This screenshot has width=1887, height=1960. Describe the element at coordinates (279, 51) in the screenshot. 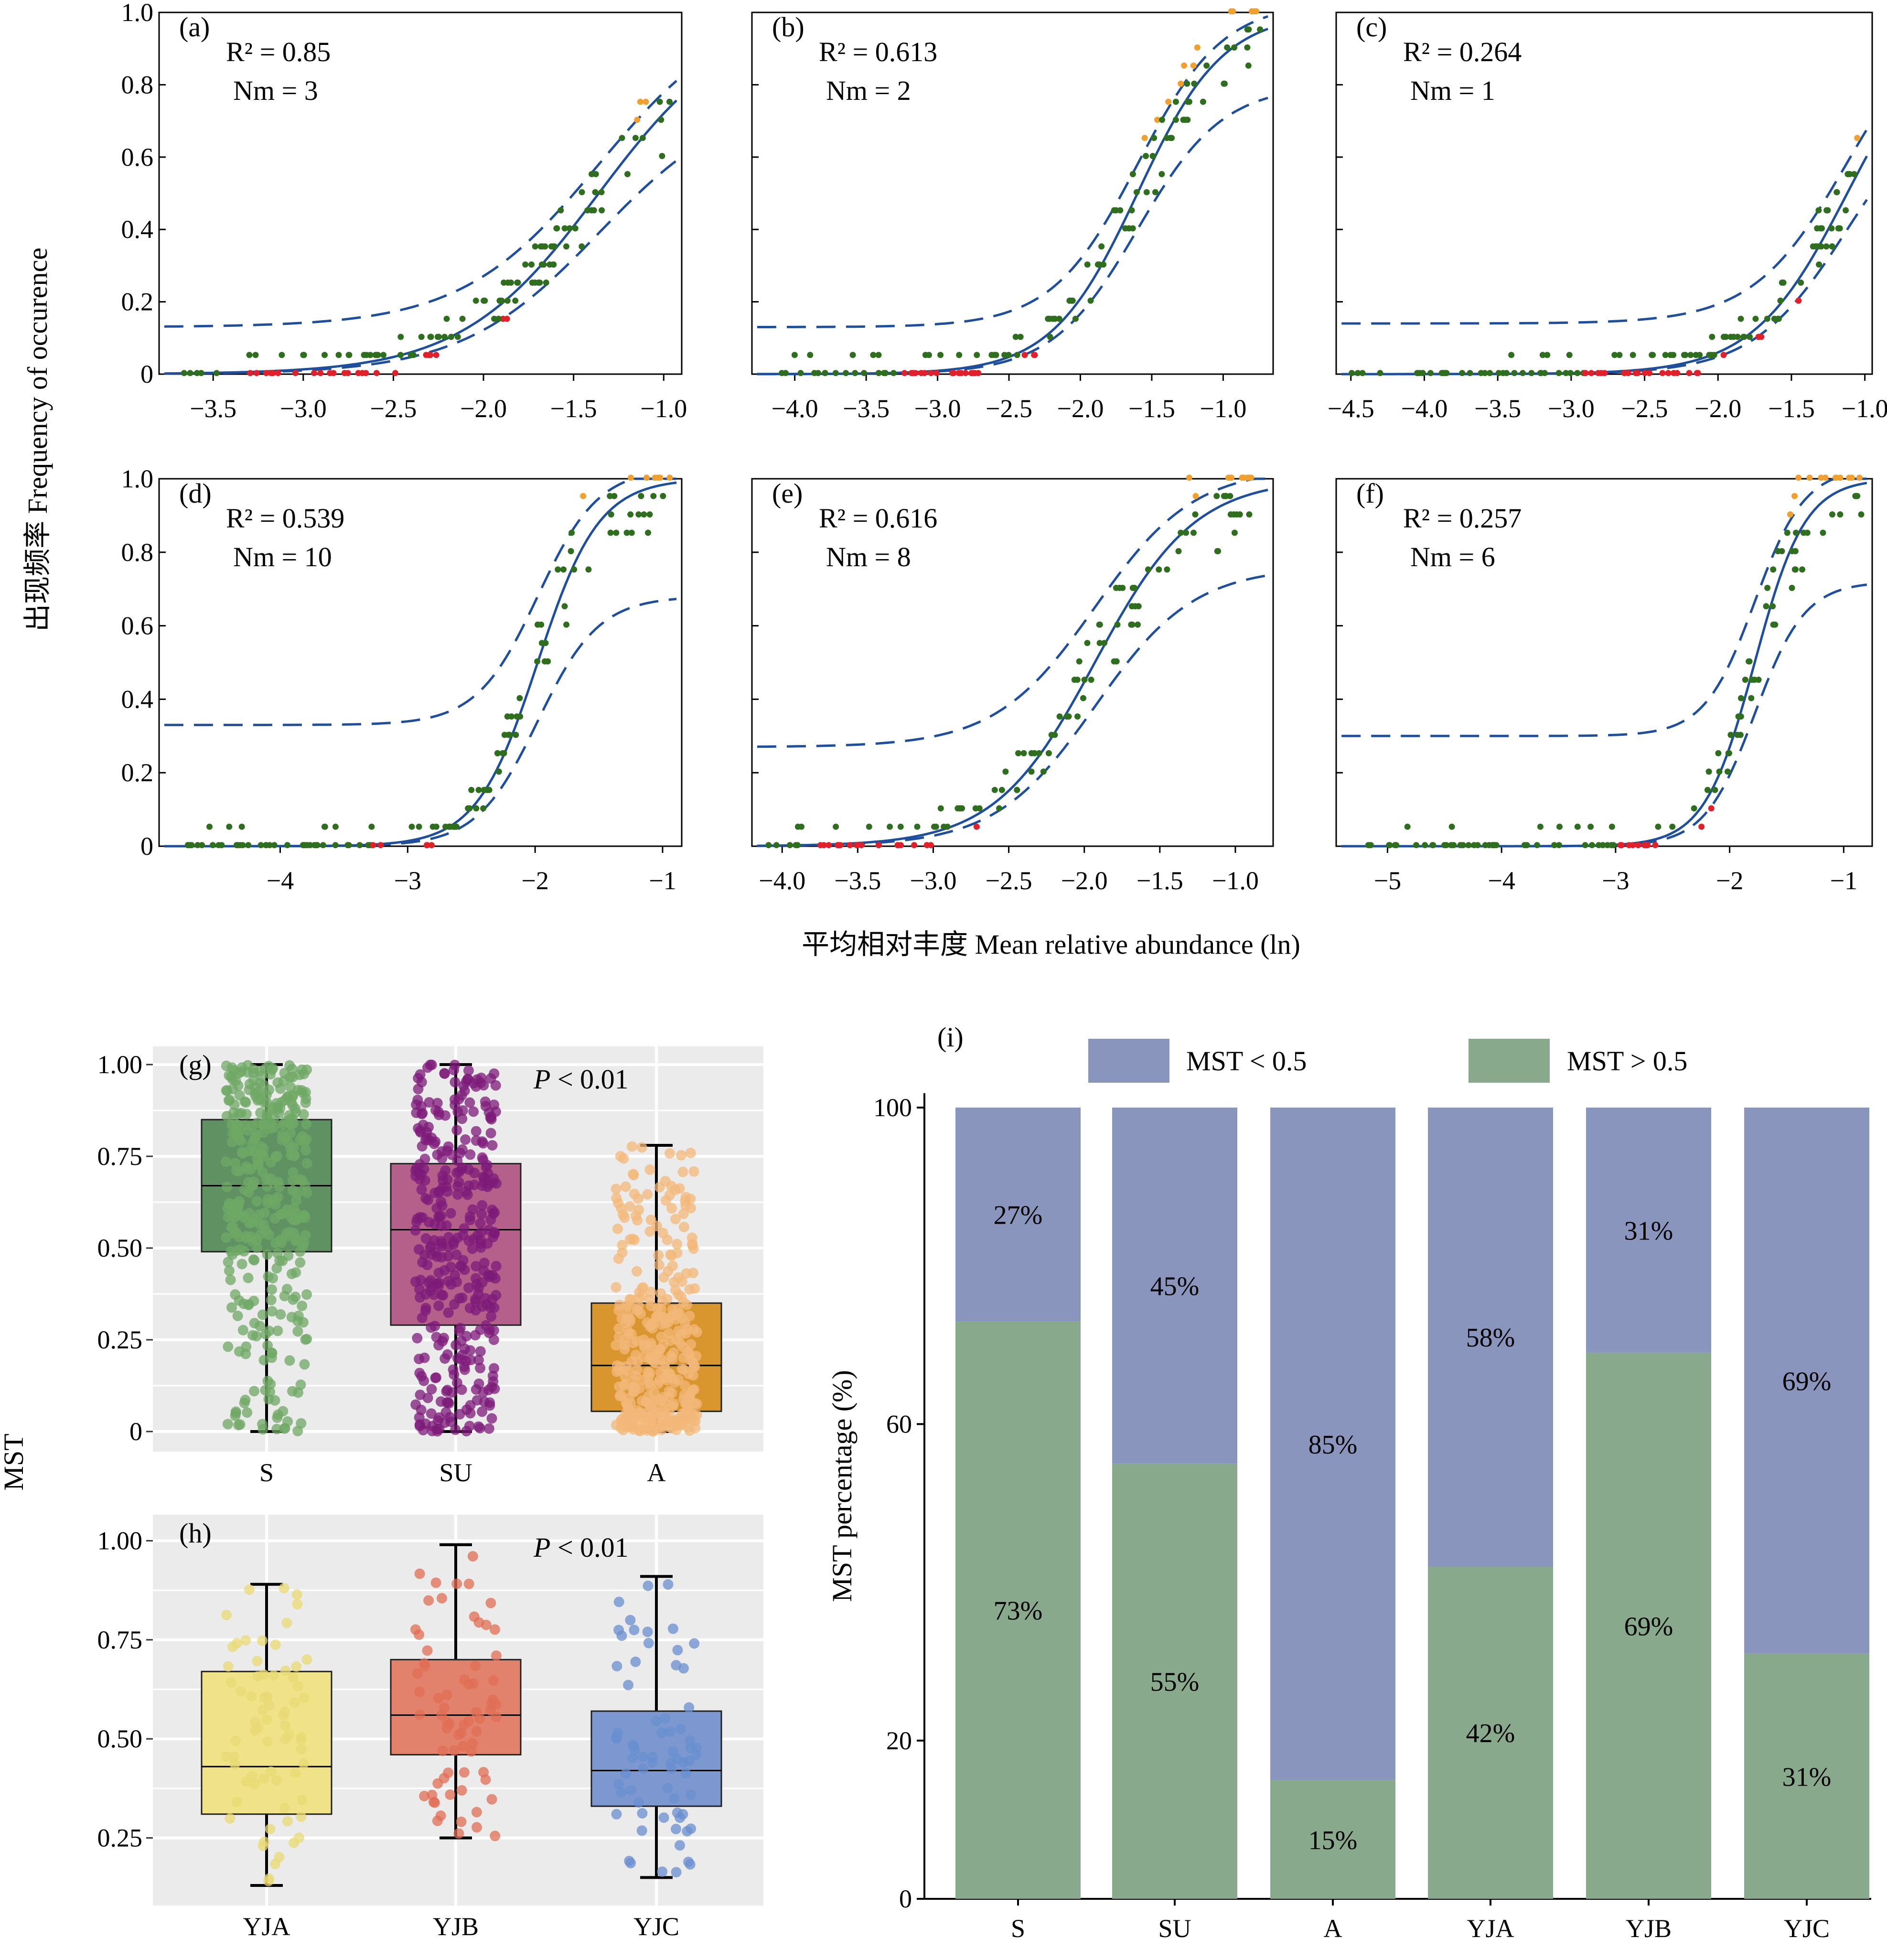

I see `r2-label: R² = 0.85` at that location.